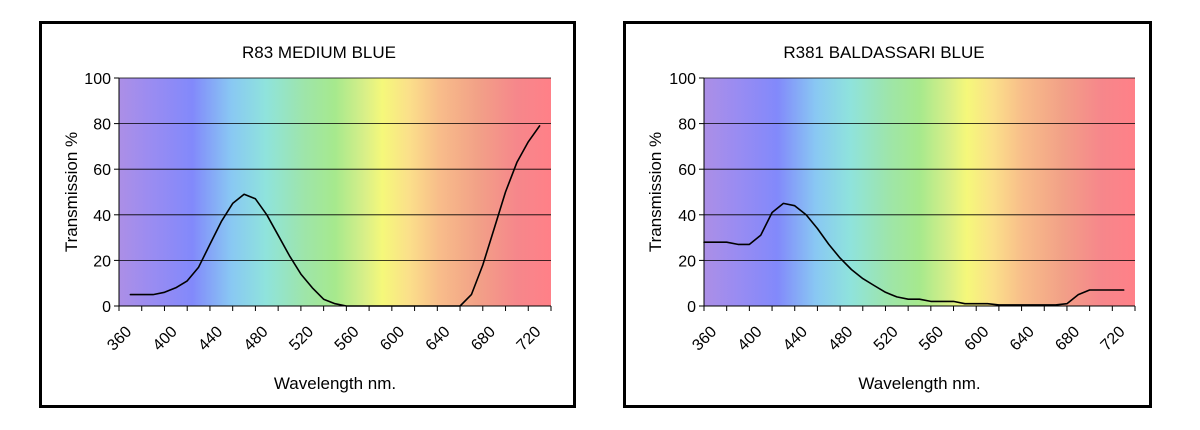 This screenshot has width=1200, height=430. What do you see at coordinates (883, 52) in the screenshot?
I see `chart-title: R381 BALDASSARI BLUE` at bounding box center [883, 52].